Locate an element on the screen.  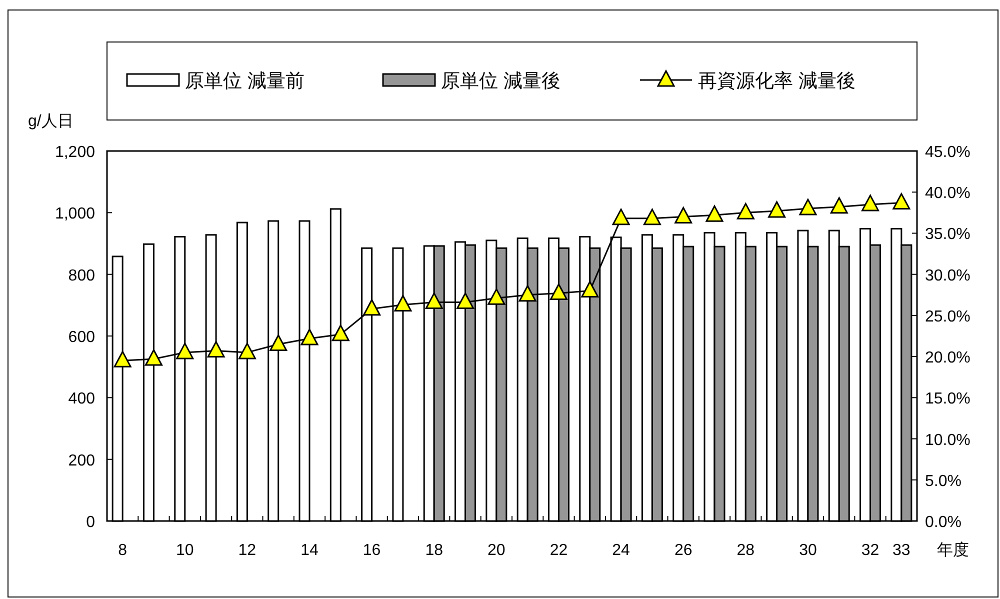
x-axis-title: 年度 is located at coordinates (953, 550).